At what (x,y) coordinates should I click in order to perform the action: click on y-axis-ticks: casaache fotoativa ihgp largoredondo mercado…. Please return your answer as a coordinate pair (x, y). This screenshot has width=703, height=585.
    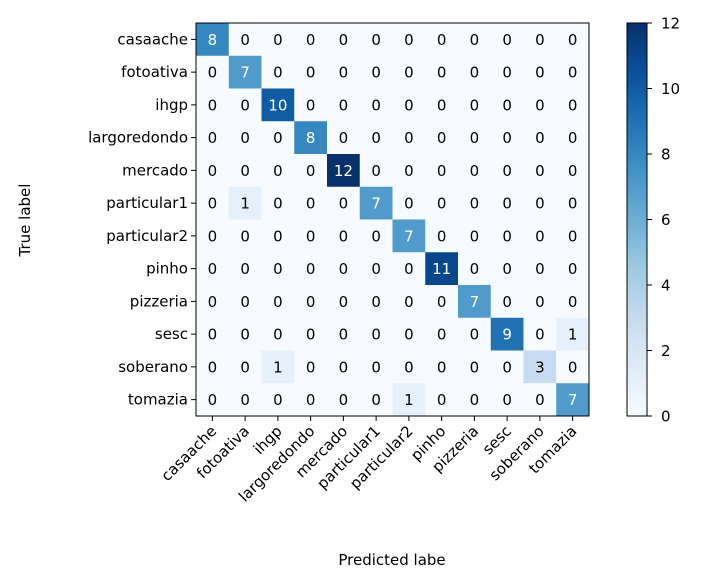
    Looking at the image, I should click on (142, 219).